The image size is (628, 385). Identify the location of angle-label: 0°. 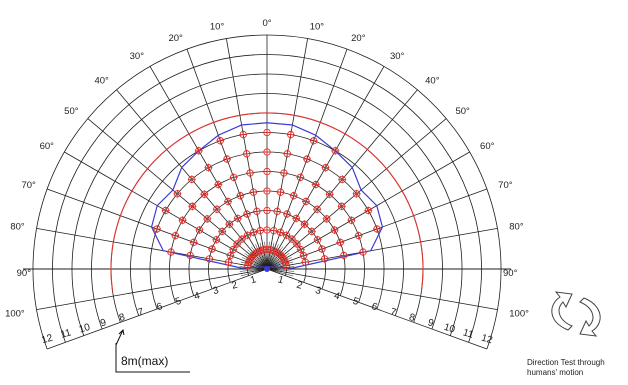
(266, 23).